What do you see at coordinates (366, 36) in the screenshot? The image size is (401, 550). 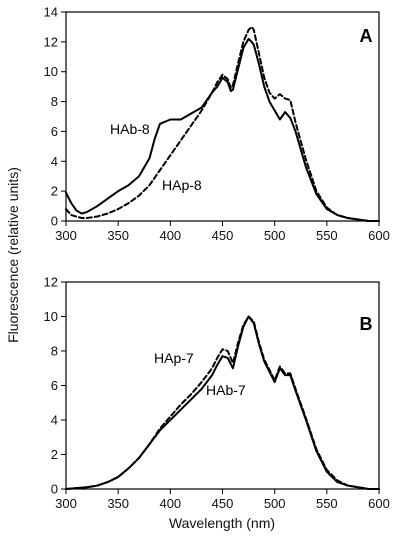 I see `panel-label: A` at bounding box center [366, 36].